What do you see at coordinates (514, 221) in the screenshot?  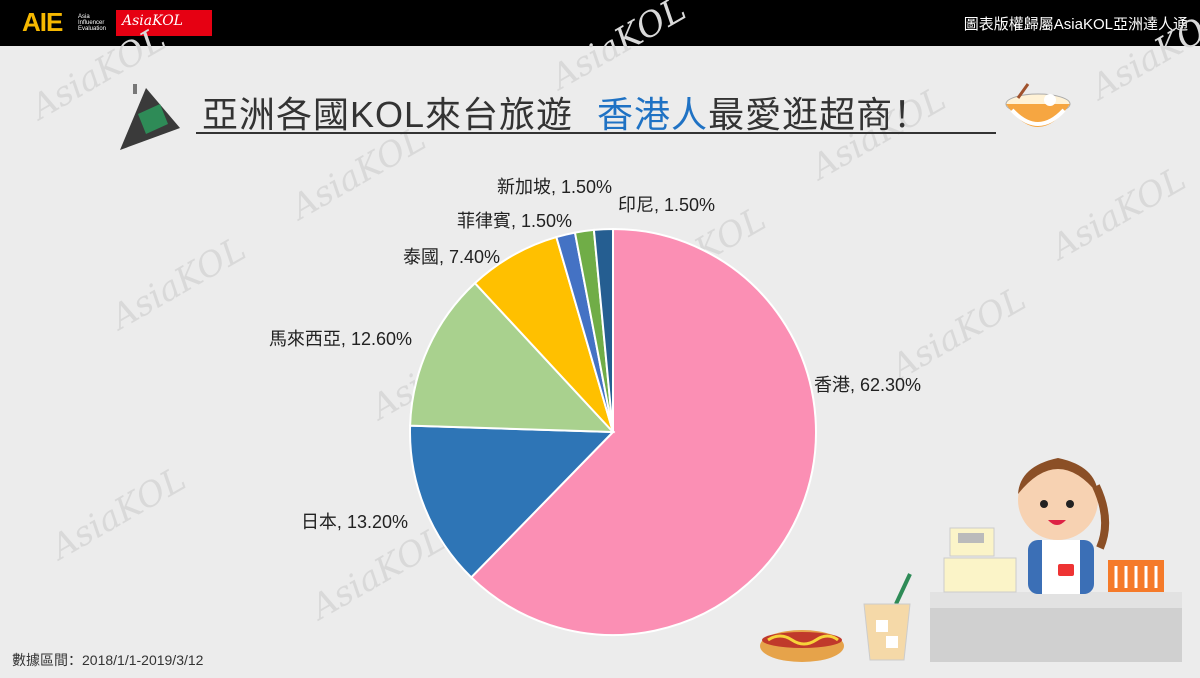 I see `pie-label-4: 菲律賓, 1.50%` at bounding box center [514, 221].